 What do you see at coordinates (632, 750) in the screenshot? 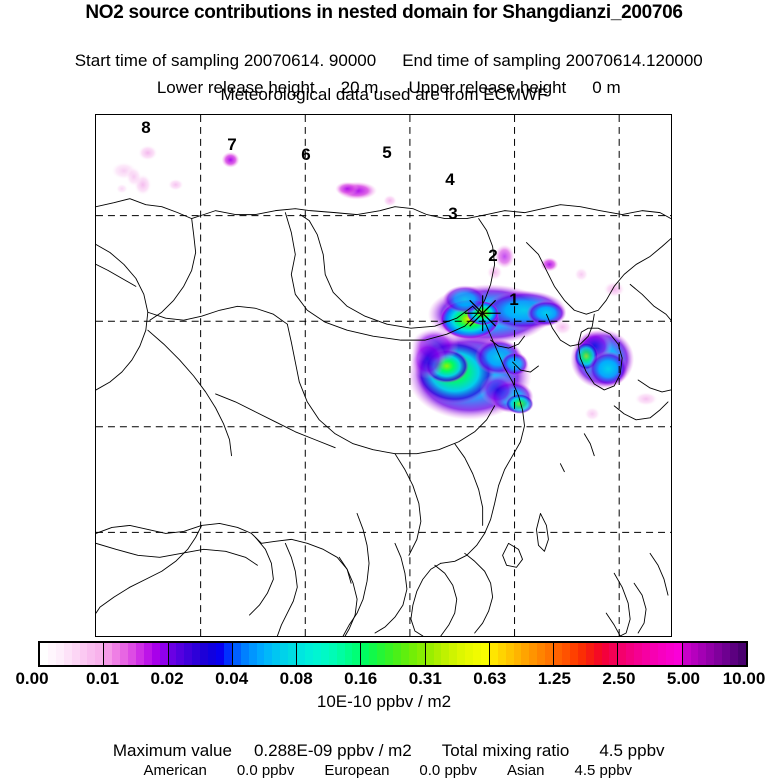
I see `total-mixing-ratio-value: 4.5 ppbv` at bounding box center [632, 750].